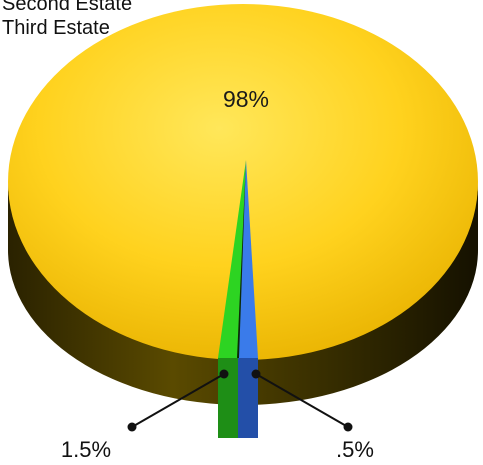 The width and height of the screenshot is (483, 465). I want to click on data-label-1-5: 1.5%, so click(86, 449).